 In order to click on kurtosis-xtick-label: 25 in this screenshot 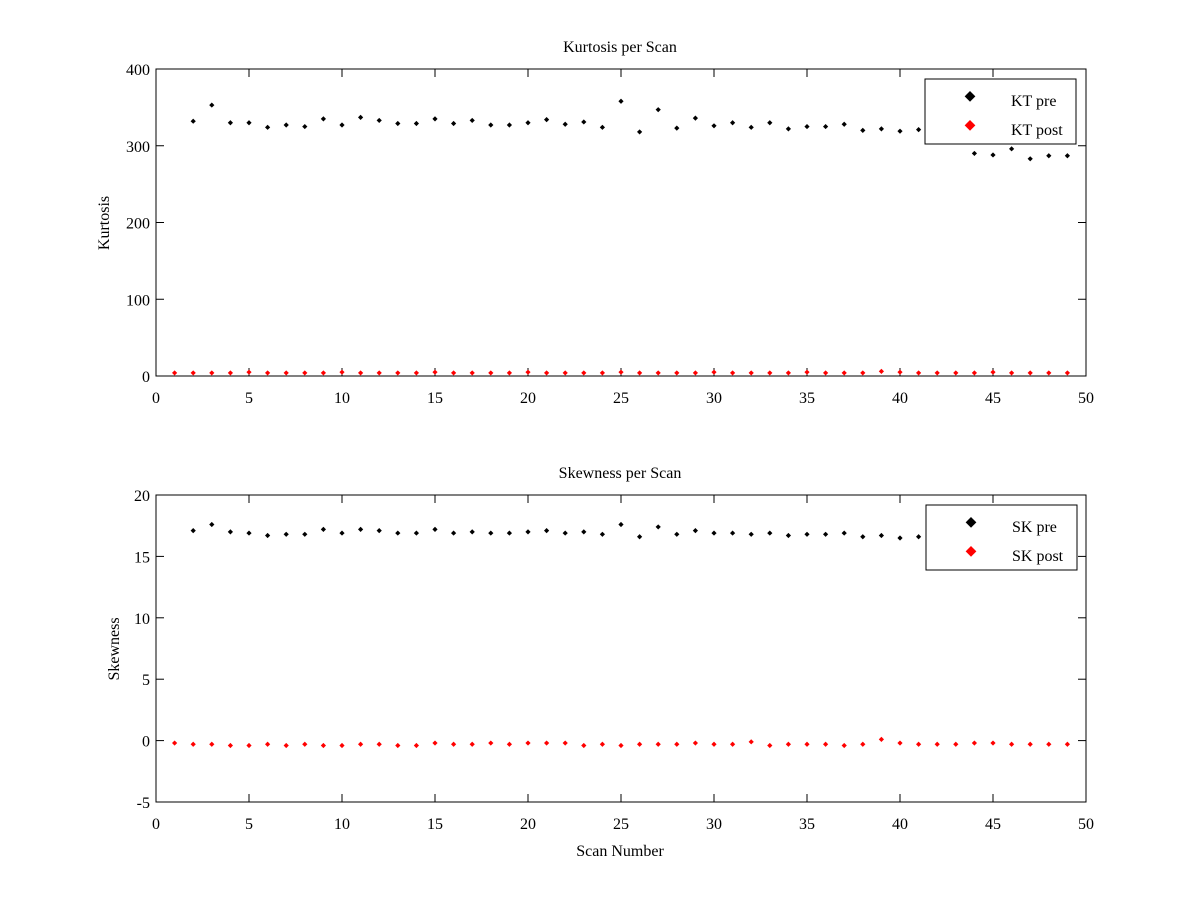, I will do `click(621, 398)`.